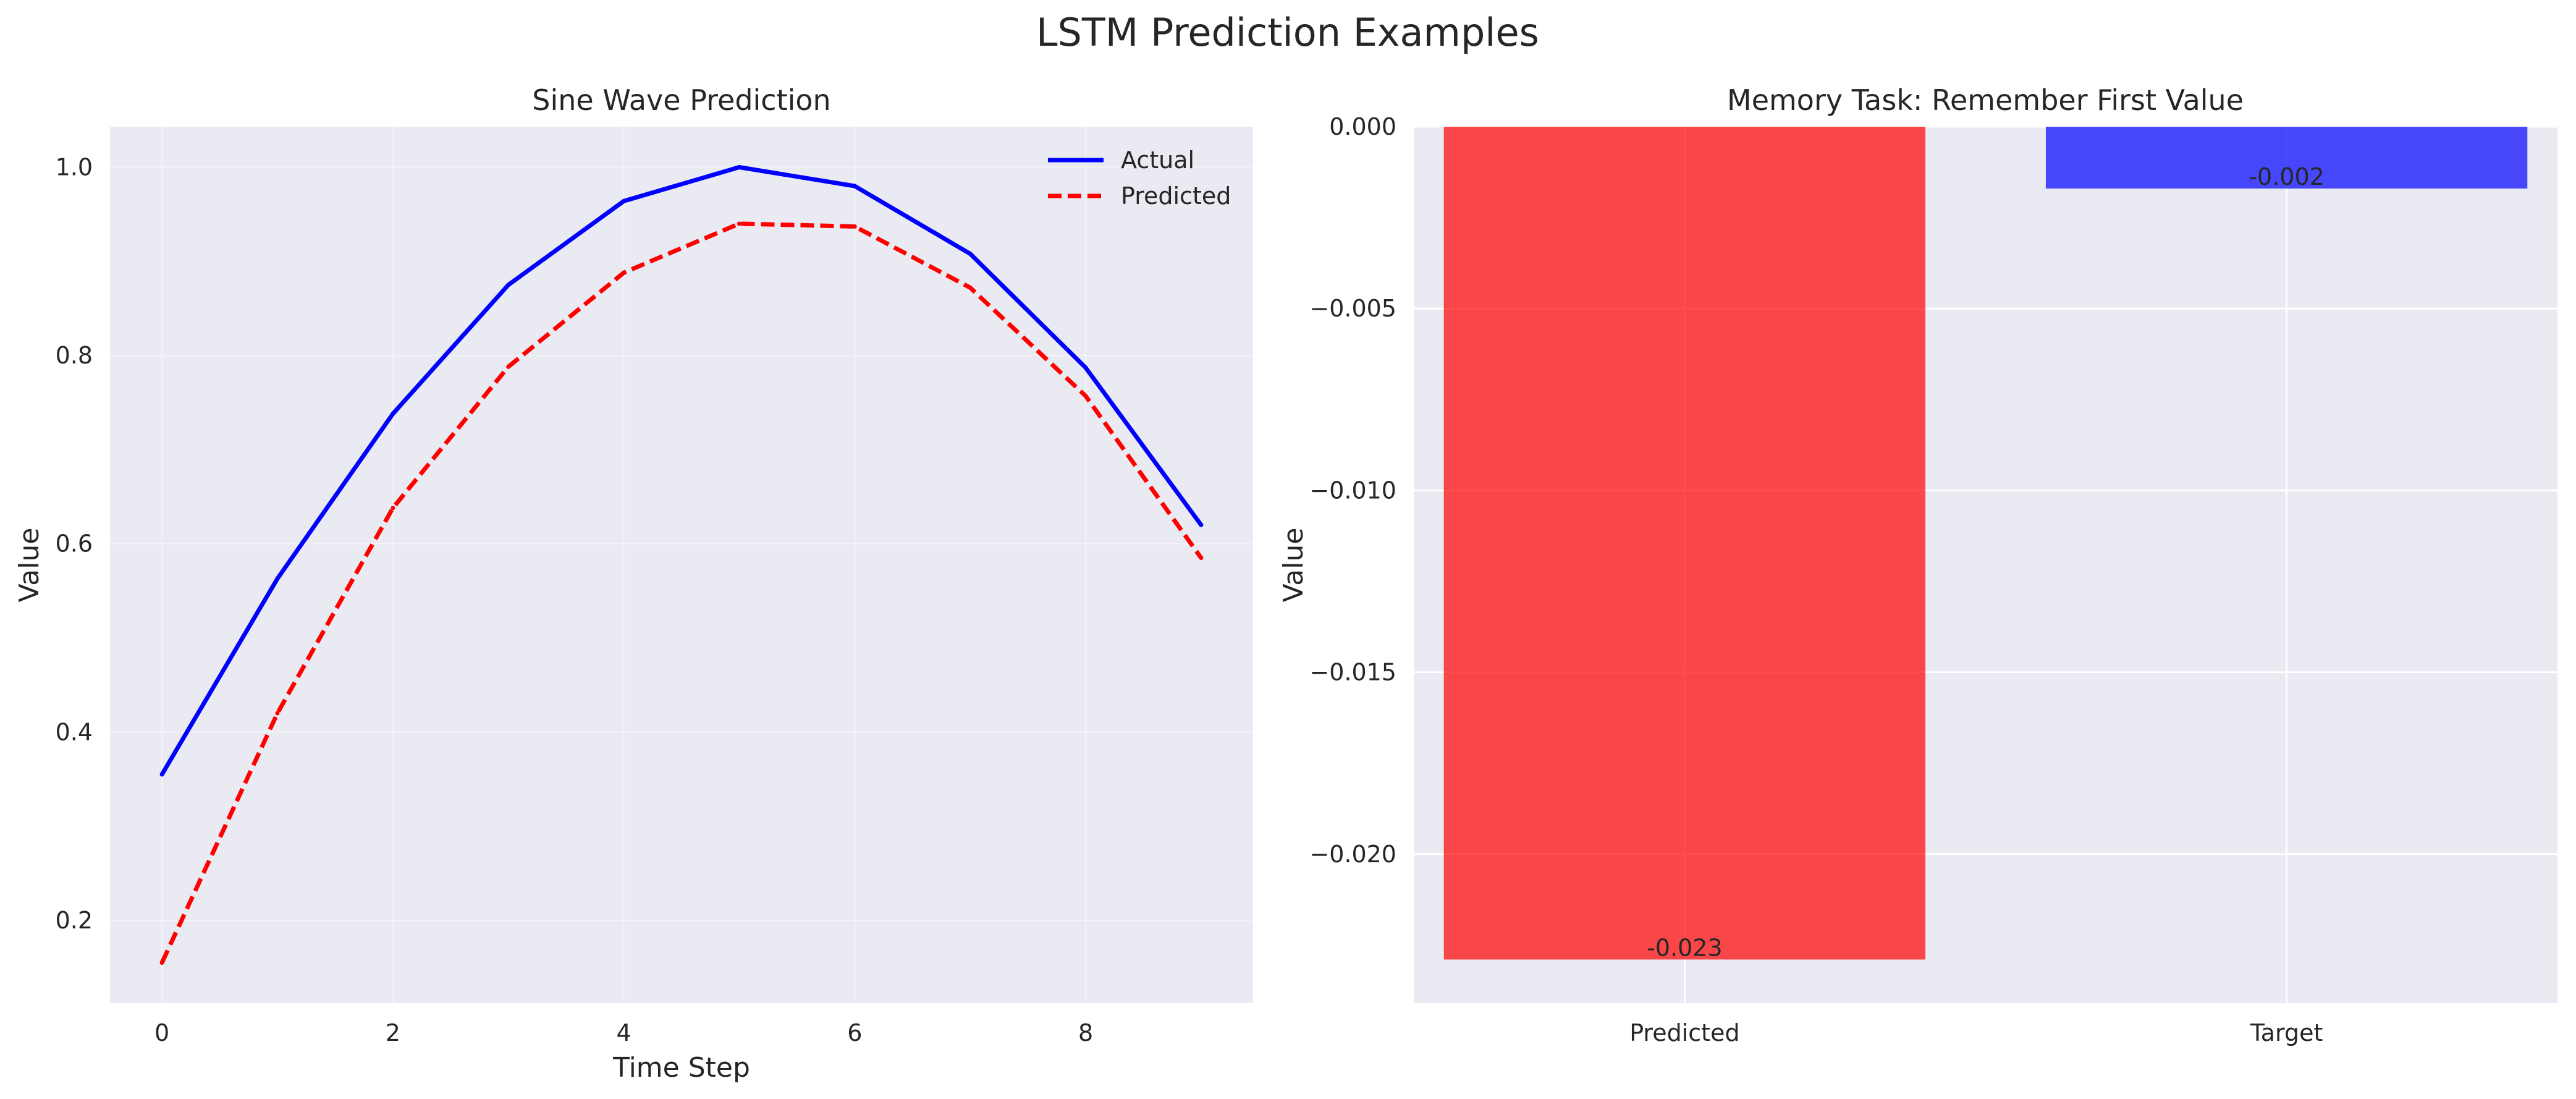 This screenshot has height=1099, width=2576. Describe the element at coordinates (74, 921) in the screenshot. I see `y-tick-label: 0.2` at that location.